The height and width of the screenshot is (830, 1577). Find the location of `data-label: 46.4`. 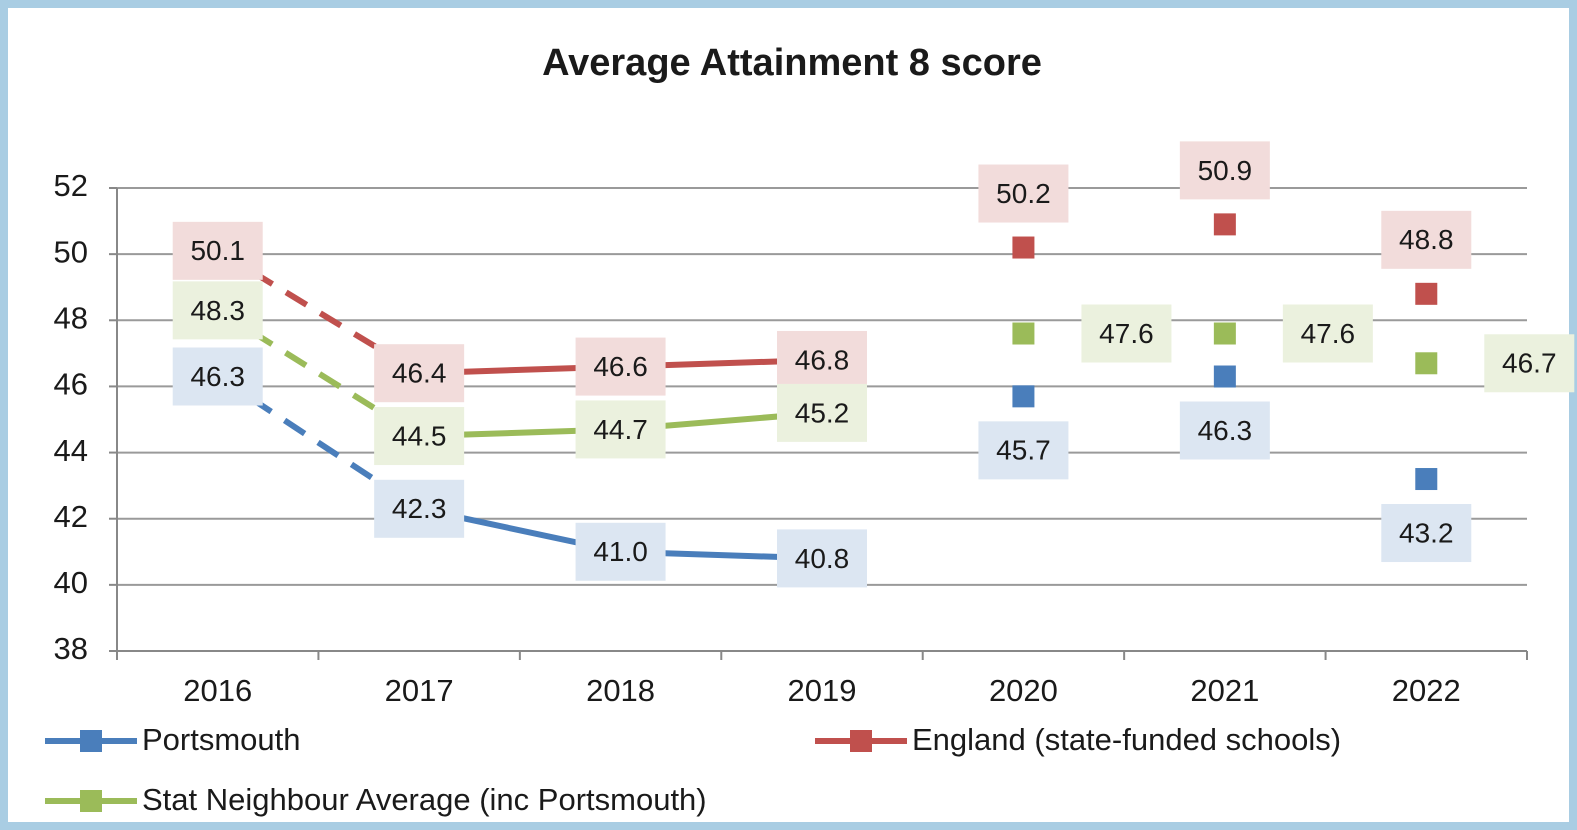

data-label: 46.4 is located at coordinates (419, 373).